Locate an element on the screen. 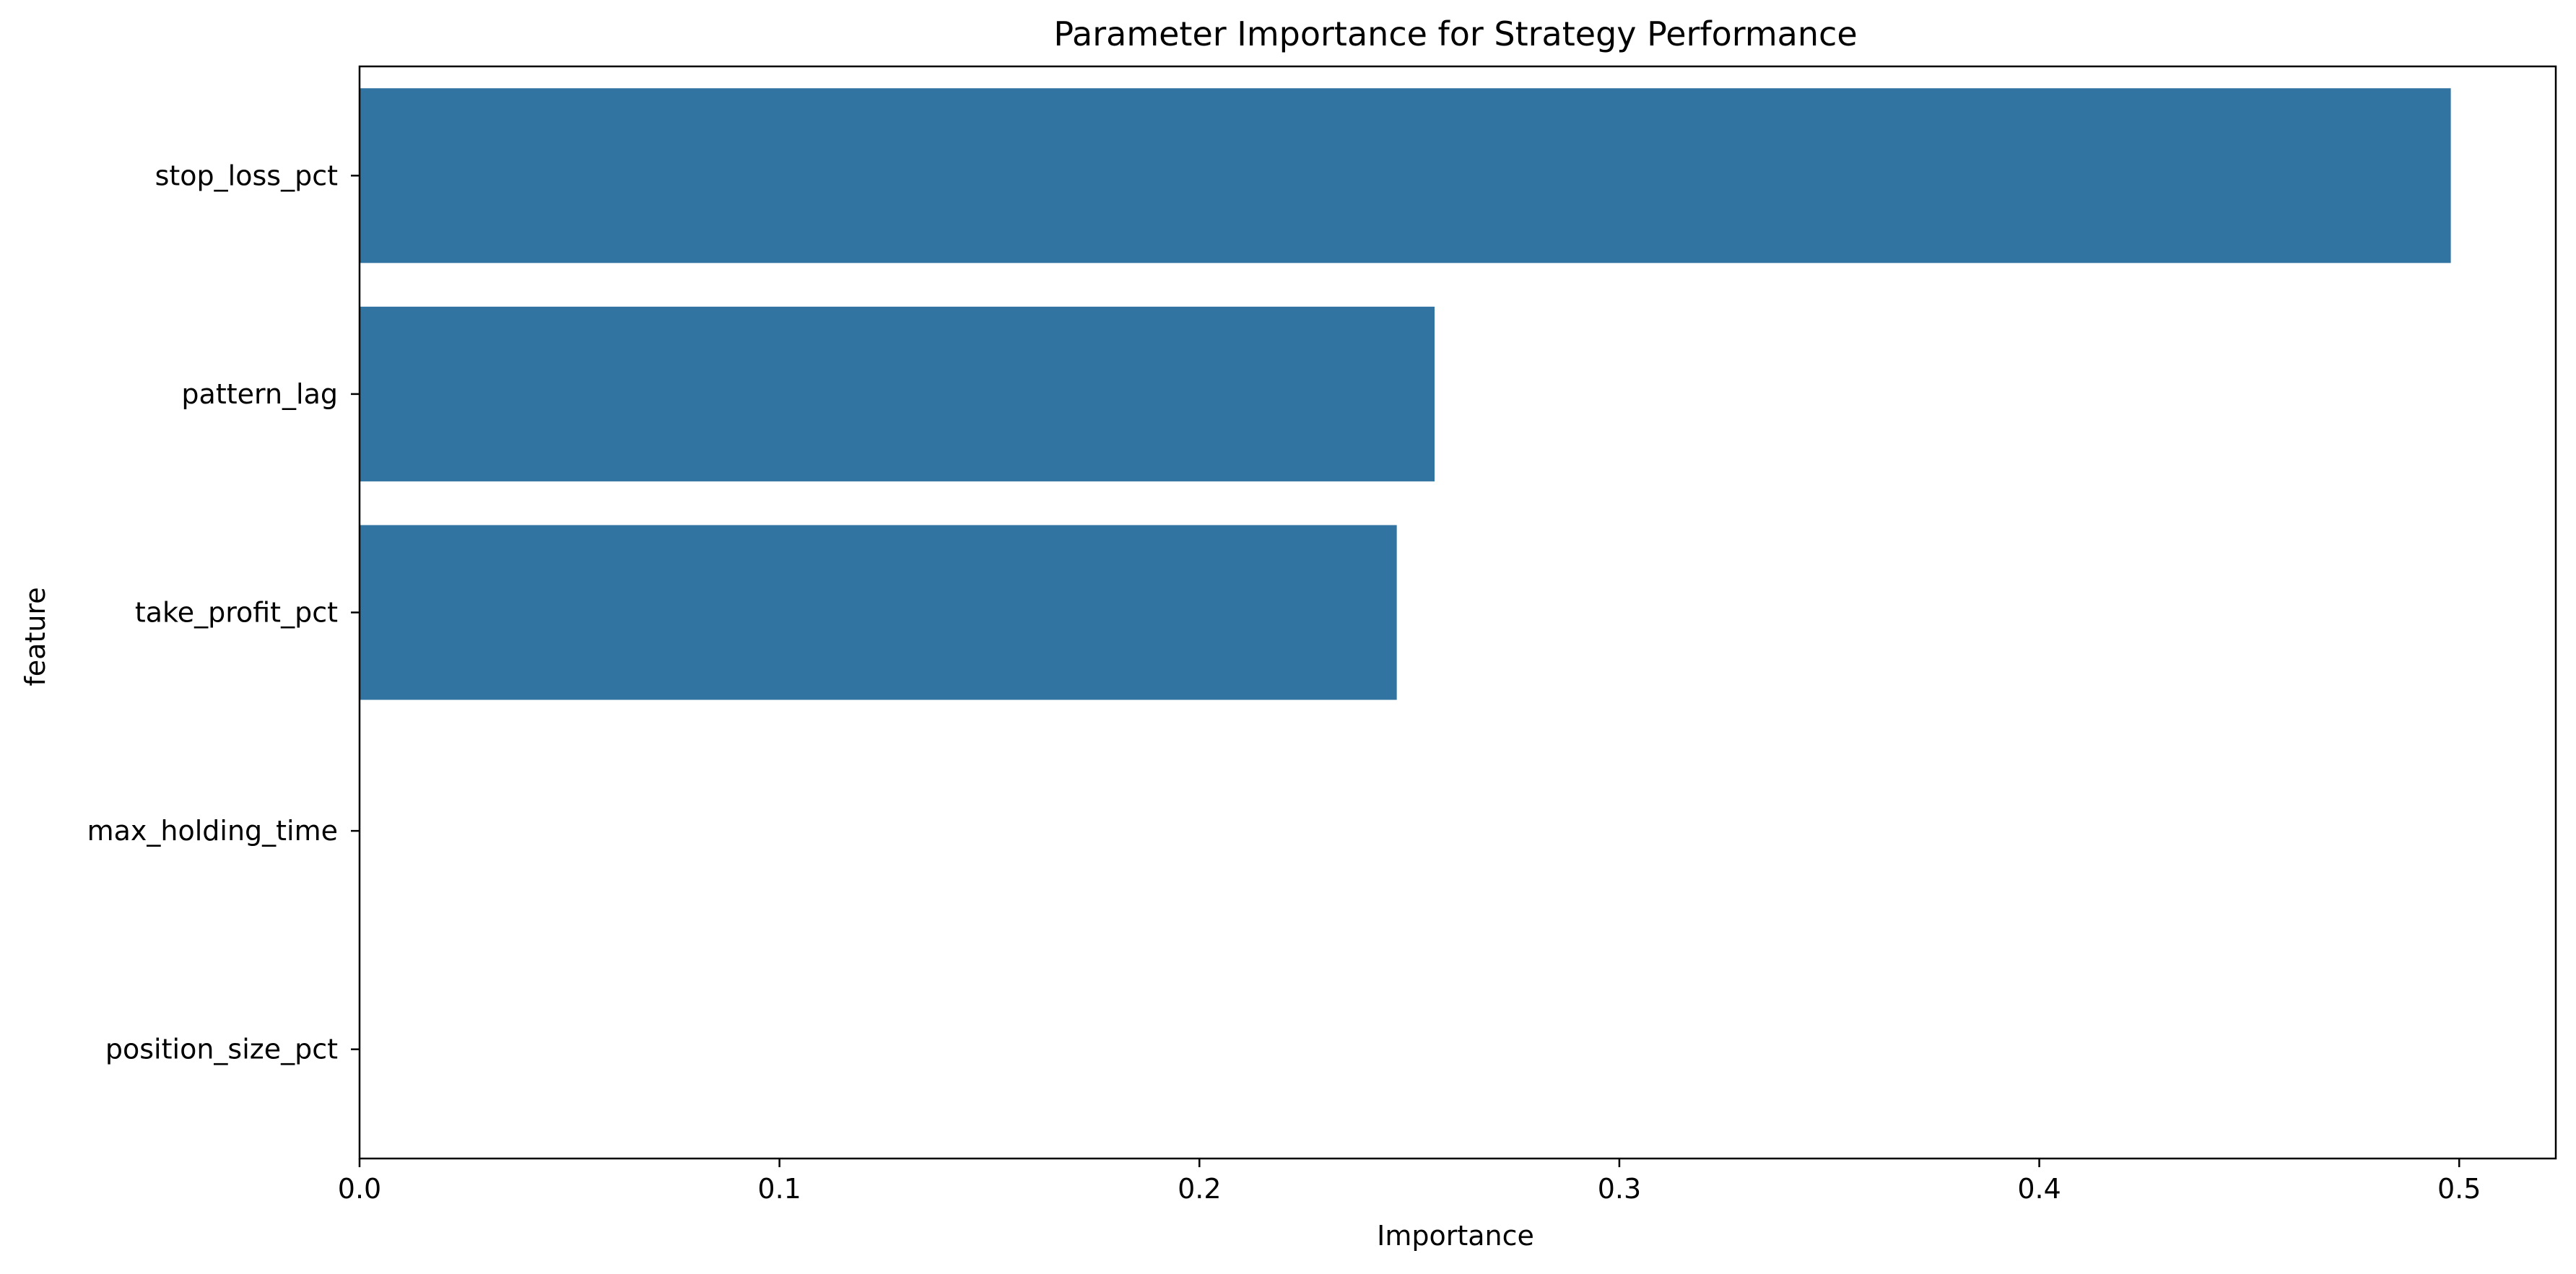 This screenshot has width=2576, height=1274. x-tick-label: 0.1 is located at coordinates (779, 1189).